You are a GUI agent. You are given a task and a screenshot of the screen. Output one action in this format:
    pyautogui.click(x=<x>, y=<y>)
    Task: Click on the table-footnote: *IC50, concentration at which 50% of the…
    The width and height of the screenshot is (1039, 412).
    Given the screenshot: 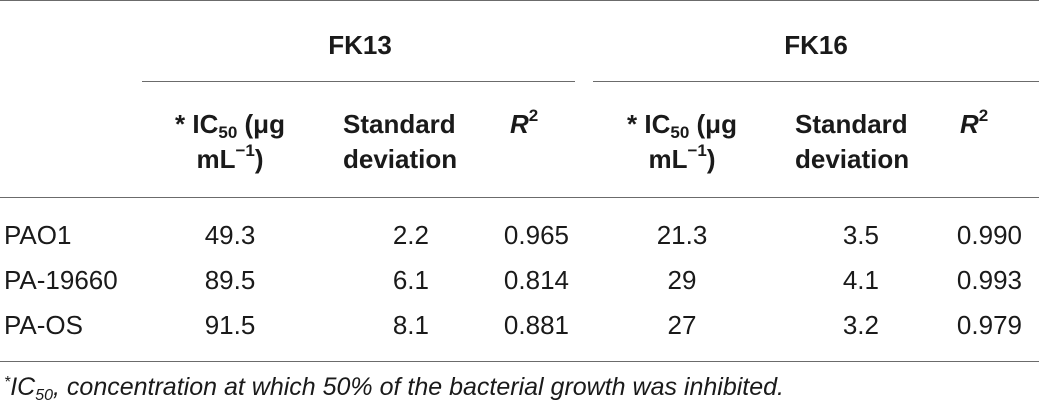 What is the action you would take?
    pyautogui.click(x=394, y=387)
    